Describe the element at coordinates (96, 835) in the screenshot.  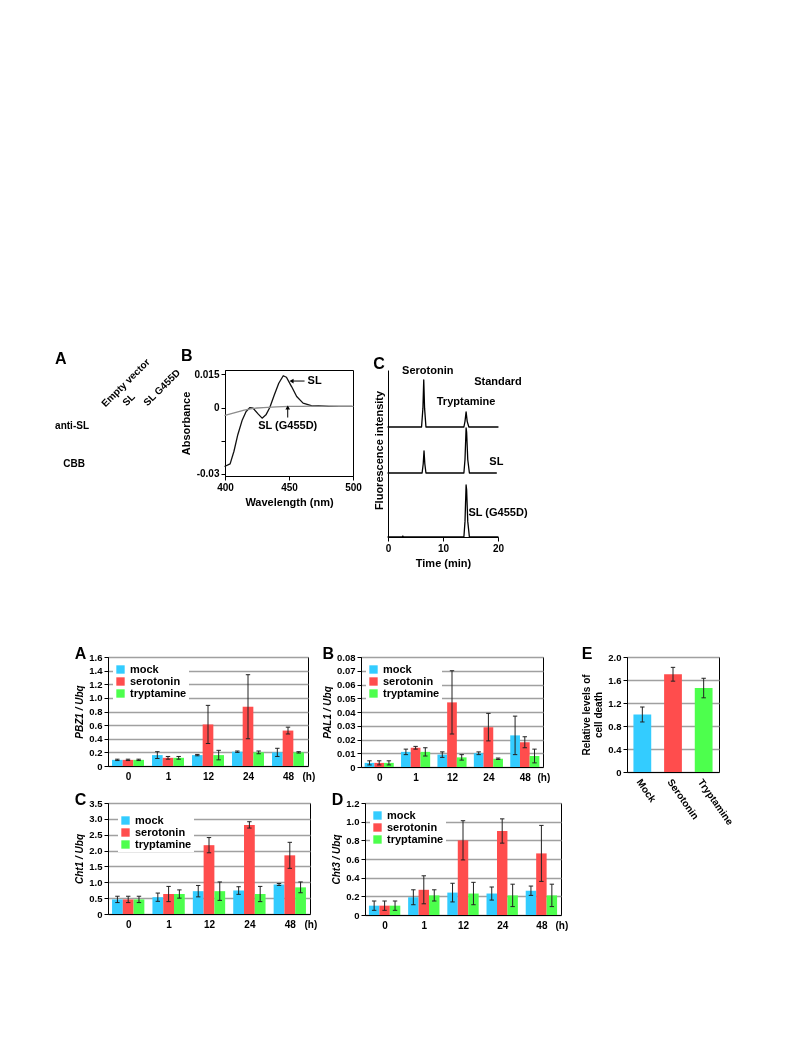
I see `y-tick-label: 2.5` at that location.